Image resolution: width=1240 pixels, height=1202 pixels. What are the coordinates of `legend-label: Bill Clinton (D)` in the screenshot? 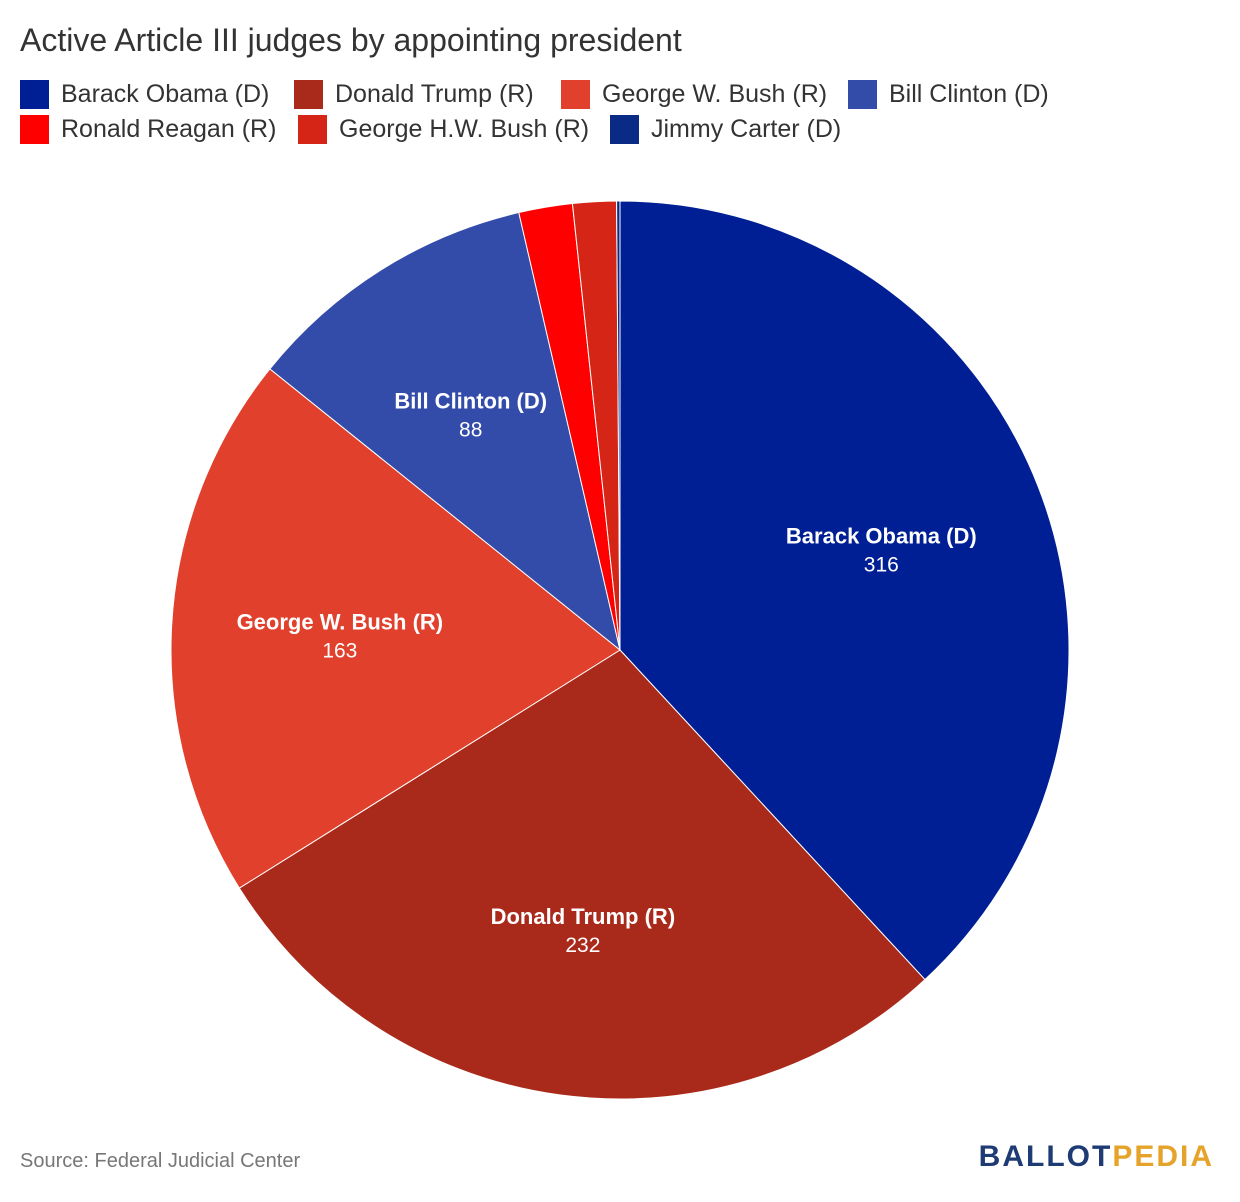 It's located at (969, 94).